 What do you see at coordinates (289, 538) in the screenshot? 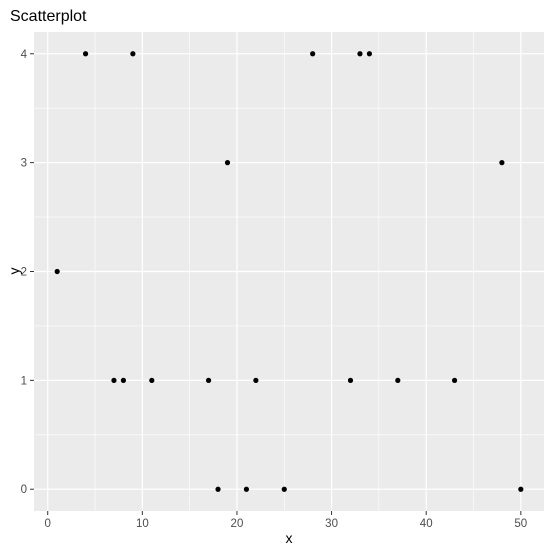
I see `x-axis-title: x` at bounding box center [289, 538].